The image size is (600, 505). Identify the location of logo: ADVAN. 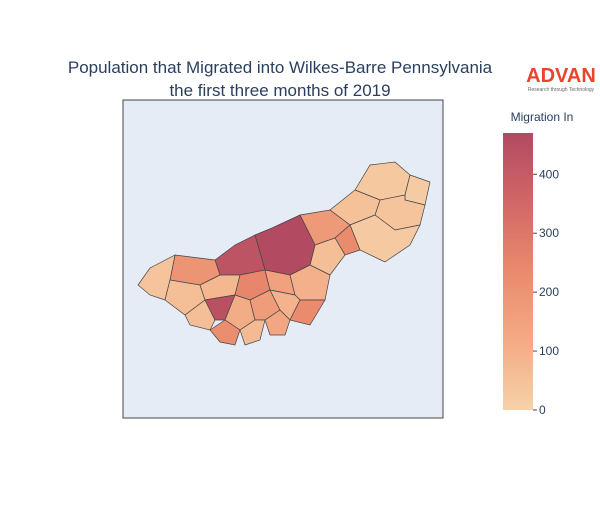
(561, 76).